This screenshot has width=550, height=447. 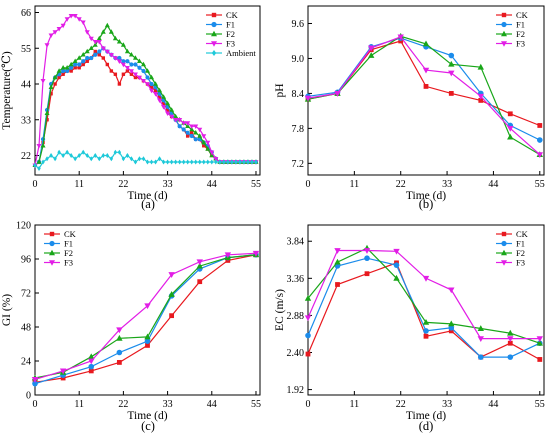 I want to click on legend-label: F1, so click(x=68, y=244).